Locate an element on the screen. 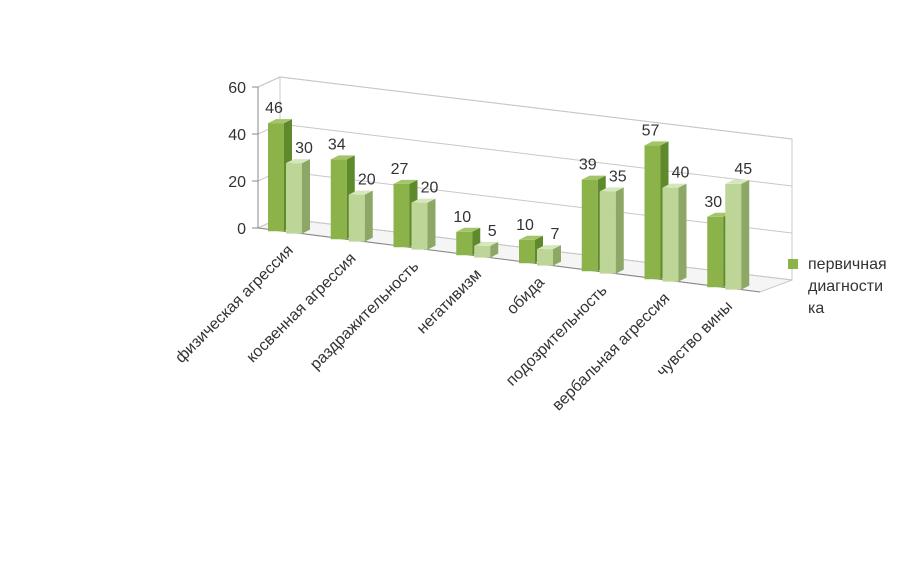 The width and height of the screenshot is (899, 563). legend-swatch-primary is located at coordinates (793, 264).